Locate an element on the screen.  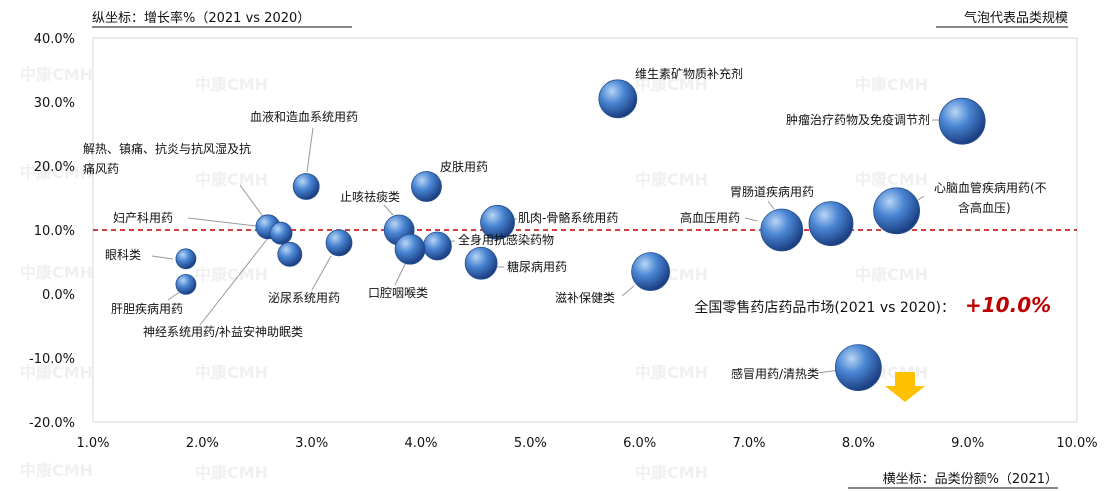
bubble-label: 全身用抗感染药物 is located at coordinates (506, 239).